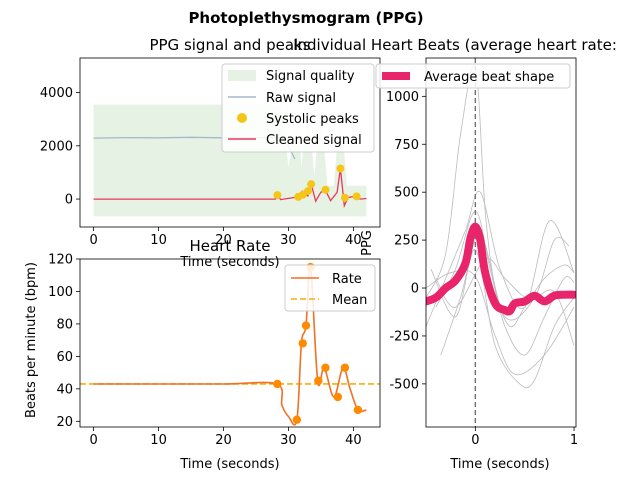  Describe the element at coordinates (93, 240) in the screenshot. I see `ppg-x-tick-label: 0` at that location.